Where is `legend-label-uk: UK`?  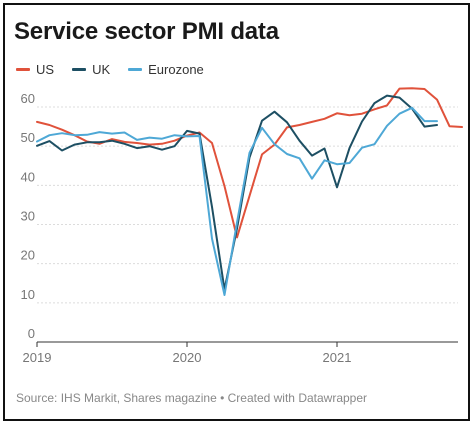
legend-label-uk: UK is located at coordinates (101, 69).